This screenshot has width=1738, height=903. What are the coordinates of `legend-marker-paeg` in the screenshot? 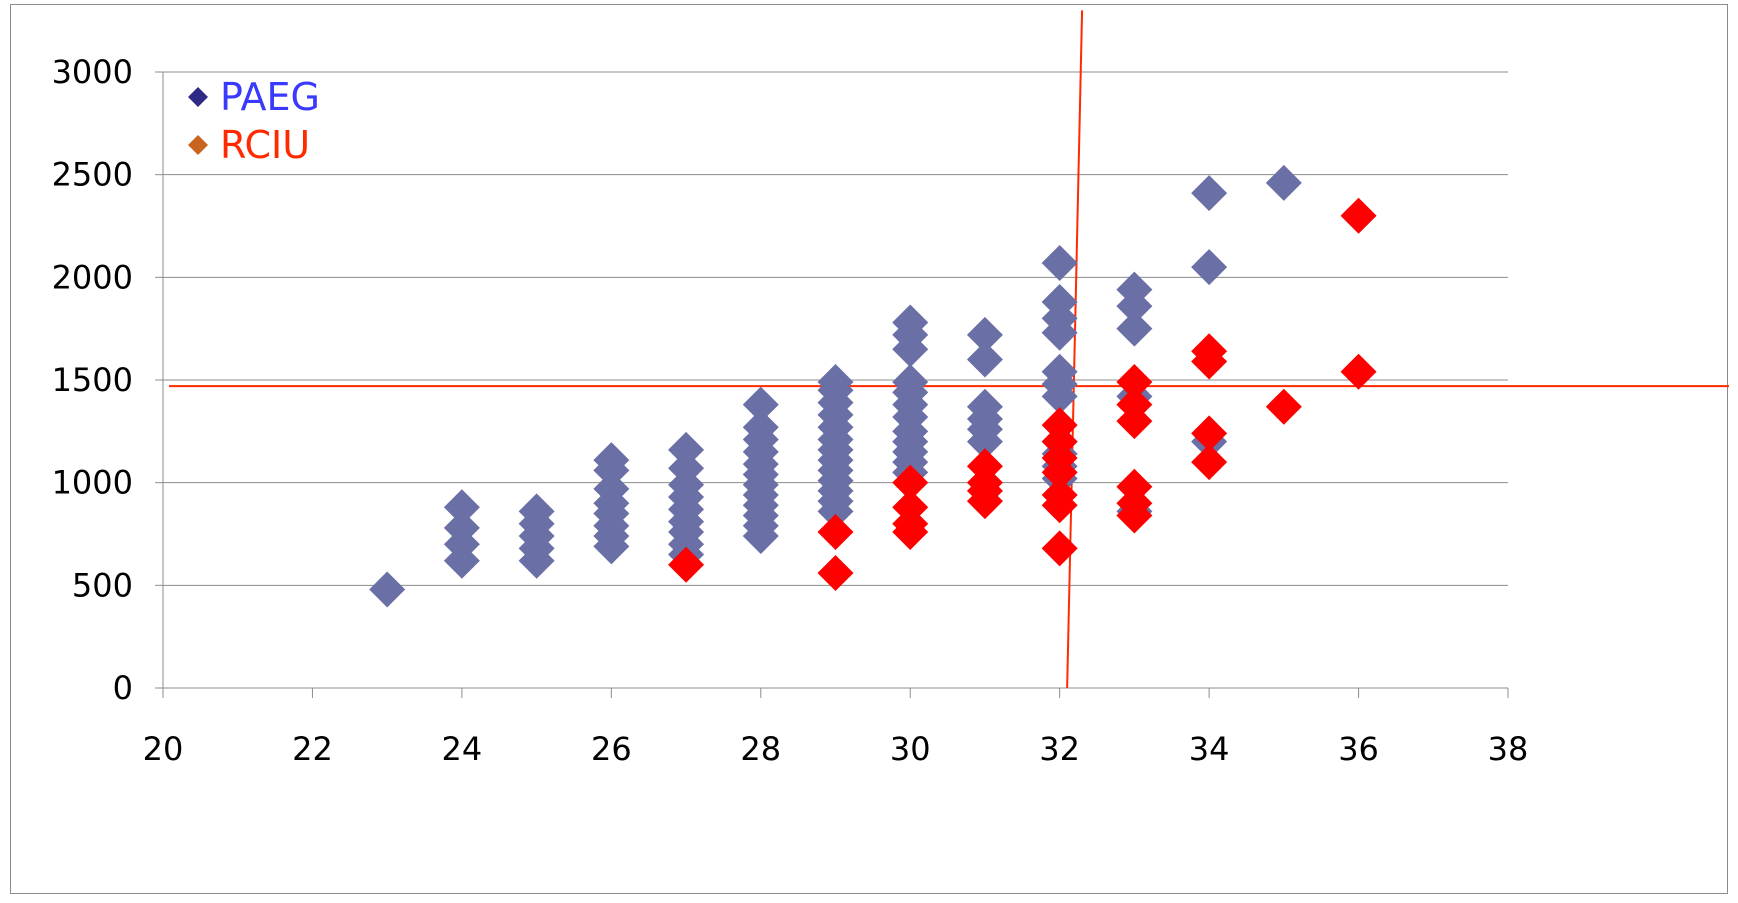 It's located at (198, 97).